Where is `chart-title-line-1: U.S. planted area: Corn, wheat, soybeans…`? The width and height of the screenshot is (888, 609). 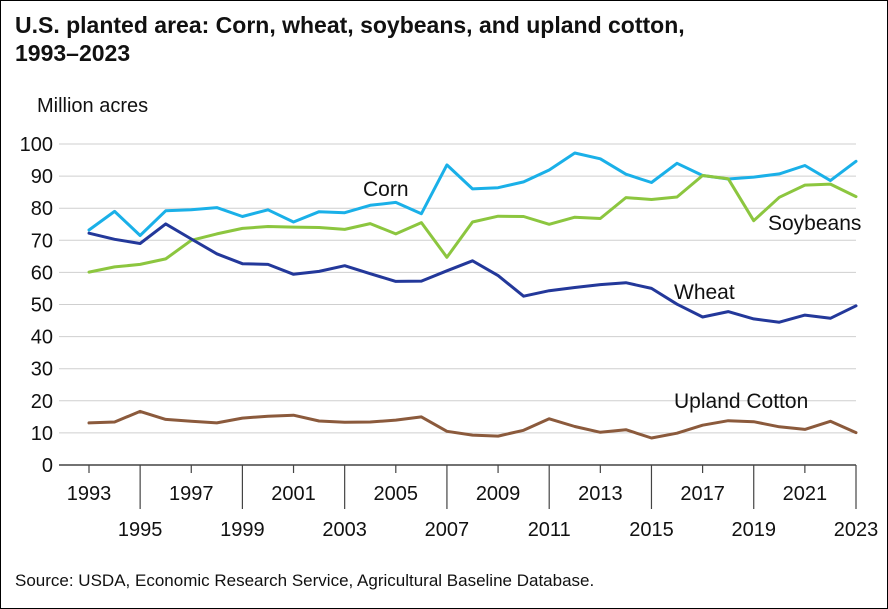
chart-title-line-1: U.S. planted area: Corn, wheat, soybeans… is located at coordinates (350, 25).